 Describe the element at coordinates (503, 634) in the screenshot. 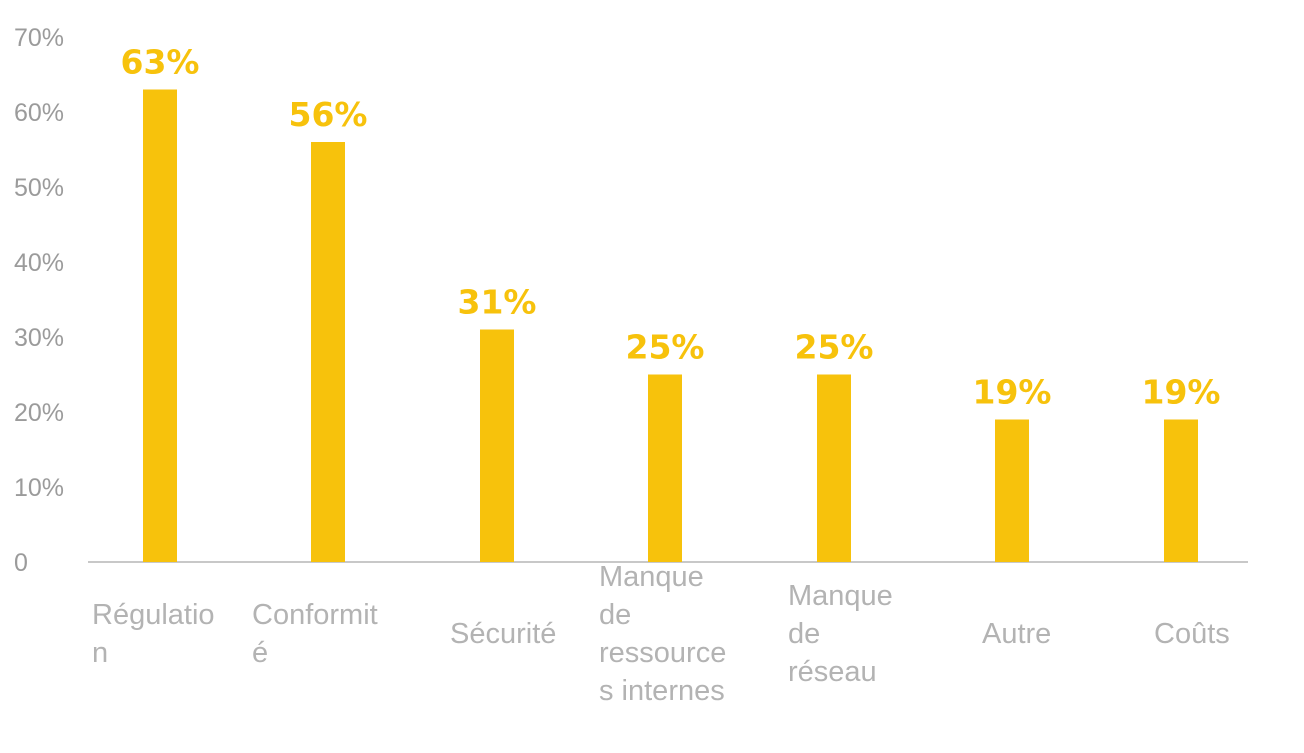

I see `x-category-label: Sécurité` at that location.